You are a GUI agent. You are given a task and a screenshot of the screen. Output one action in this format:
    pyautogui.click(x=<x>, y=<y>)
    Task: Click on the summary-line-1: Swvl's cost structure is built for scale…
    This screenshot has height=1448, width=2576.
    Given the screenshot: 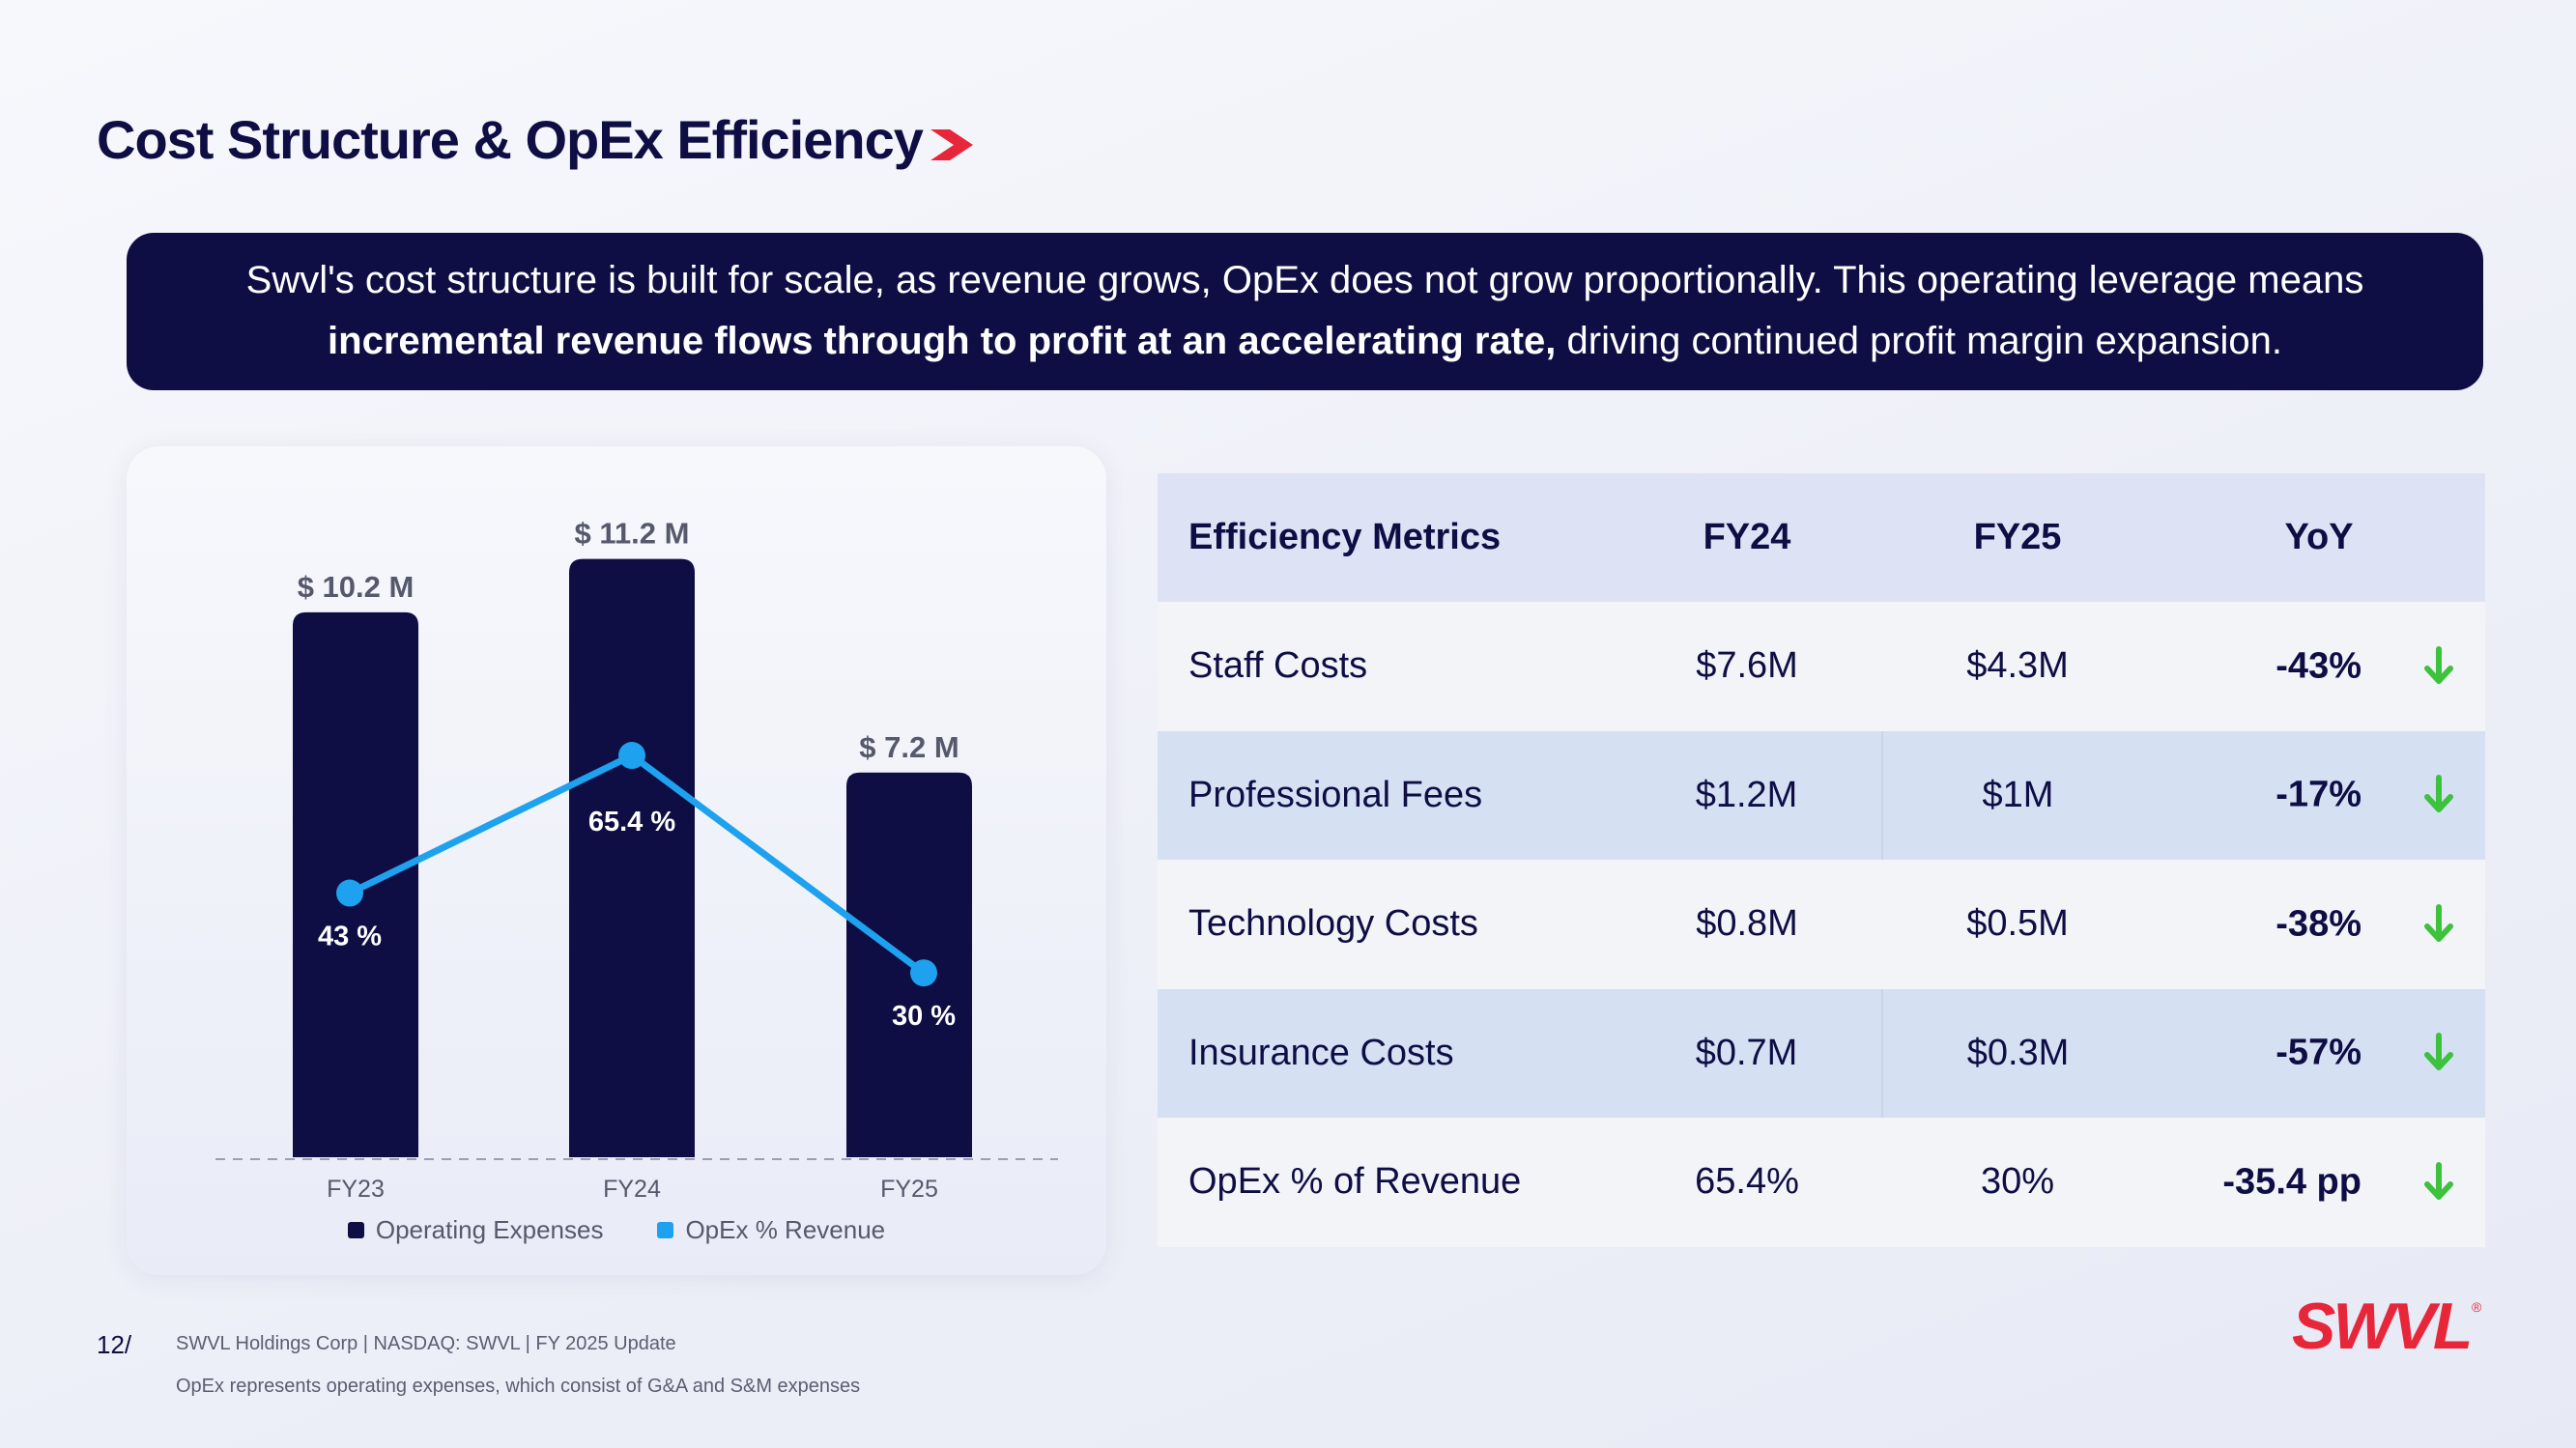 What is the action you would take?
    pyautogui.click(x=1305, y=280)
    